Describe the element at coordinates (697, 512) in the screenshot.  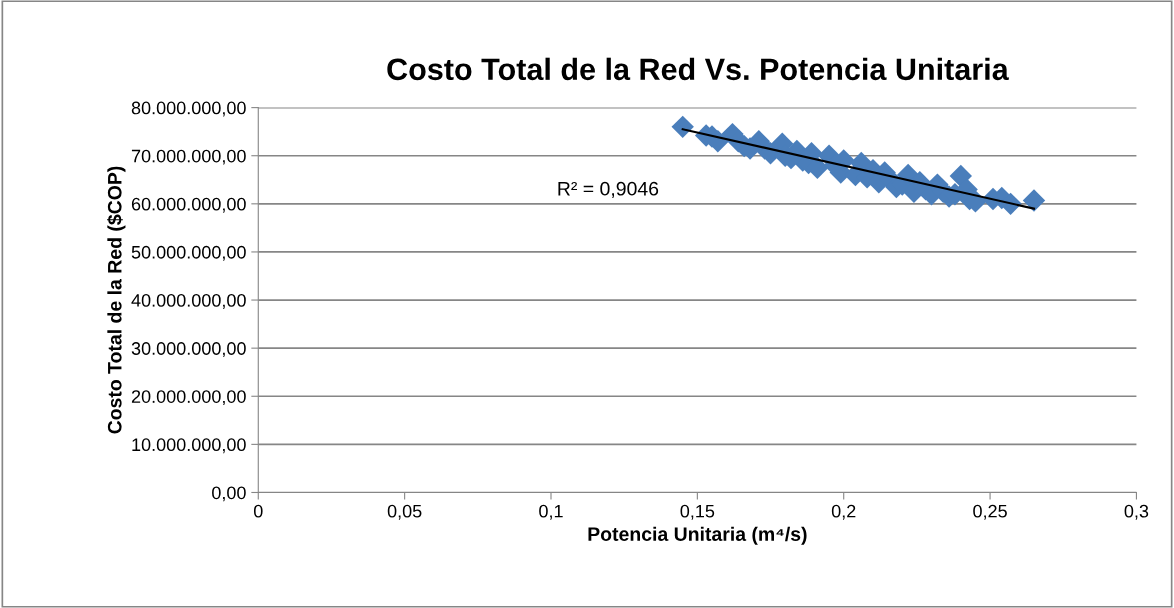
I see `x-tick-label: 0,15` at that location.